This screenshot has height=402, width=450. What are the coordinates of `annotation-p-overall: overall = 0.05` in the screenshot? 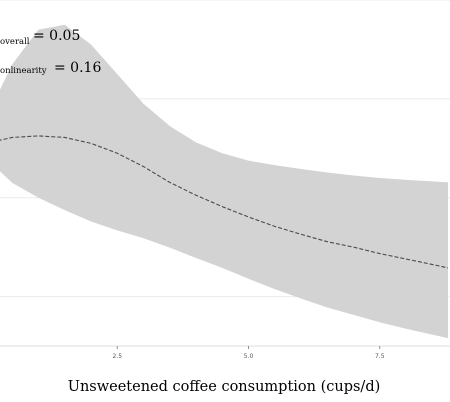 It's located at (40, 37).